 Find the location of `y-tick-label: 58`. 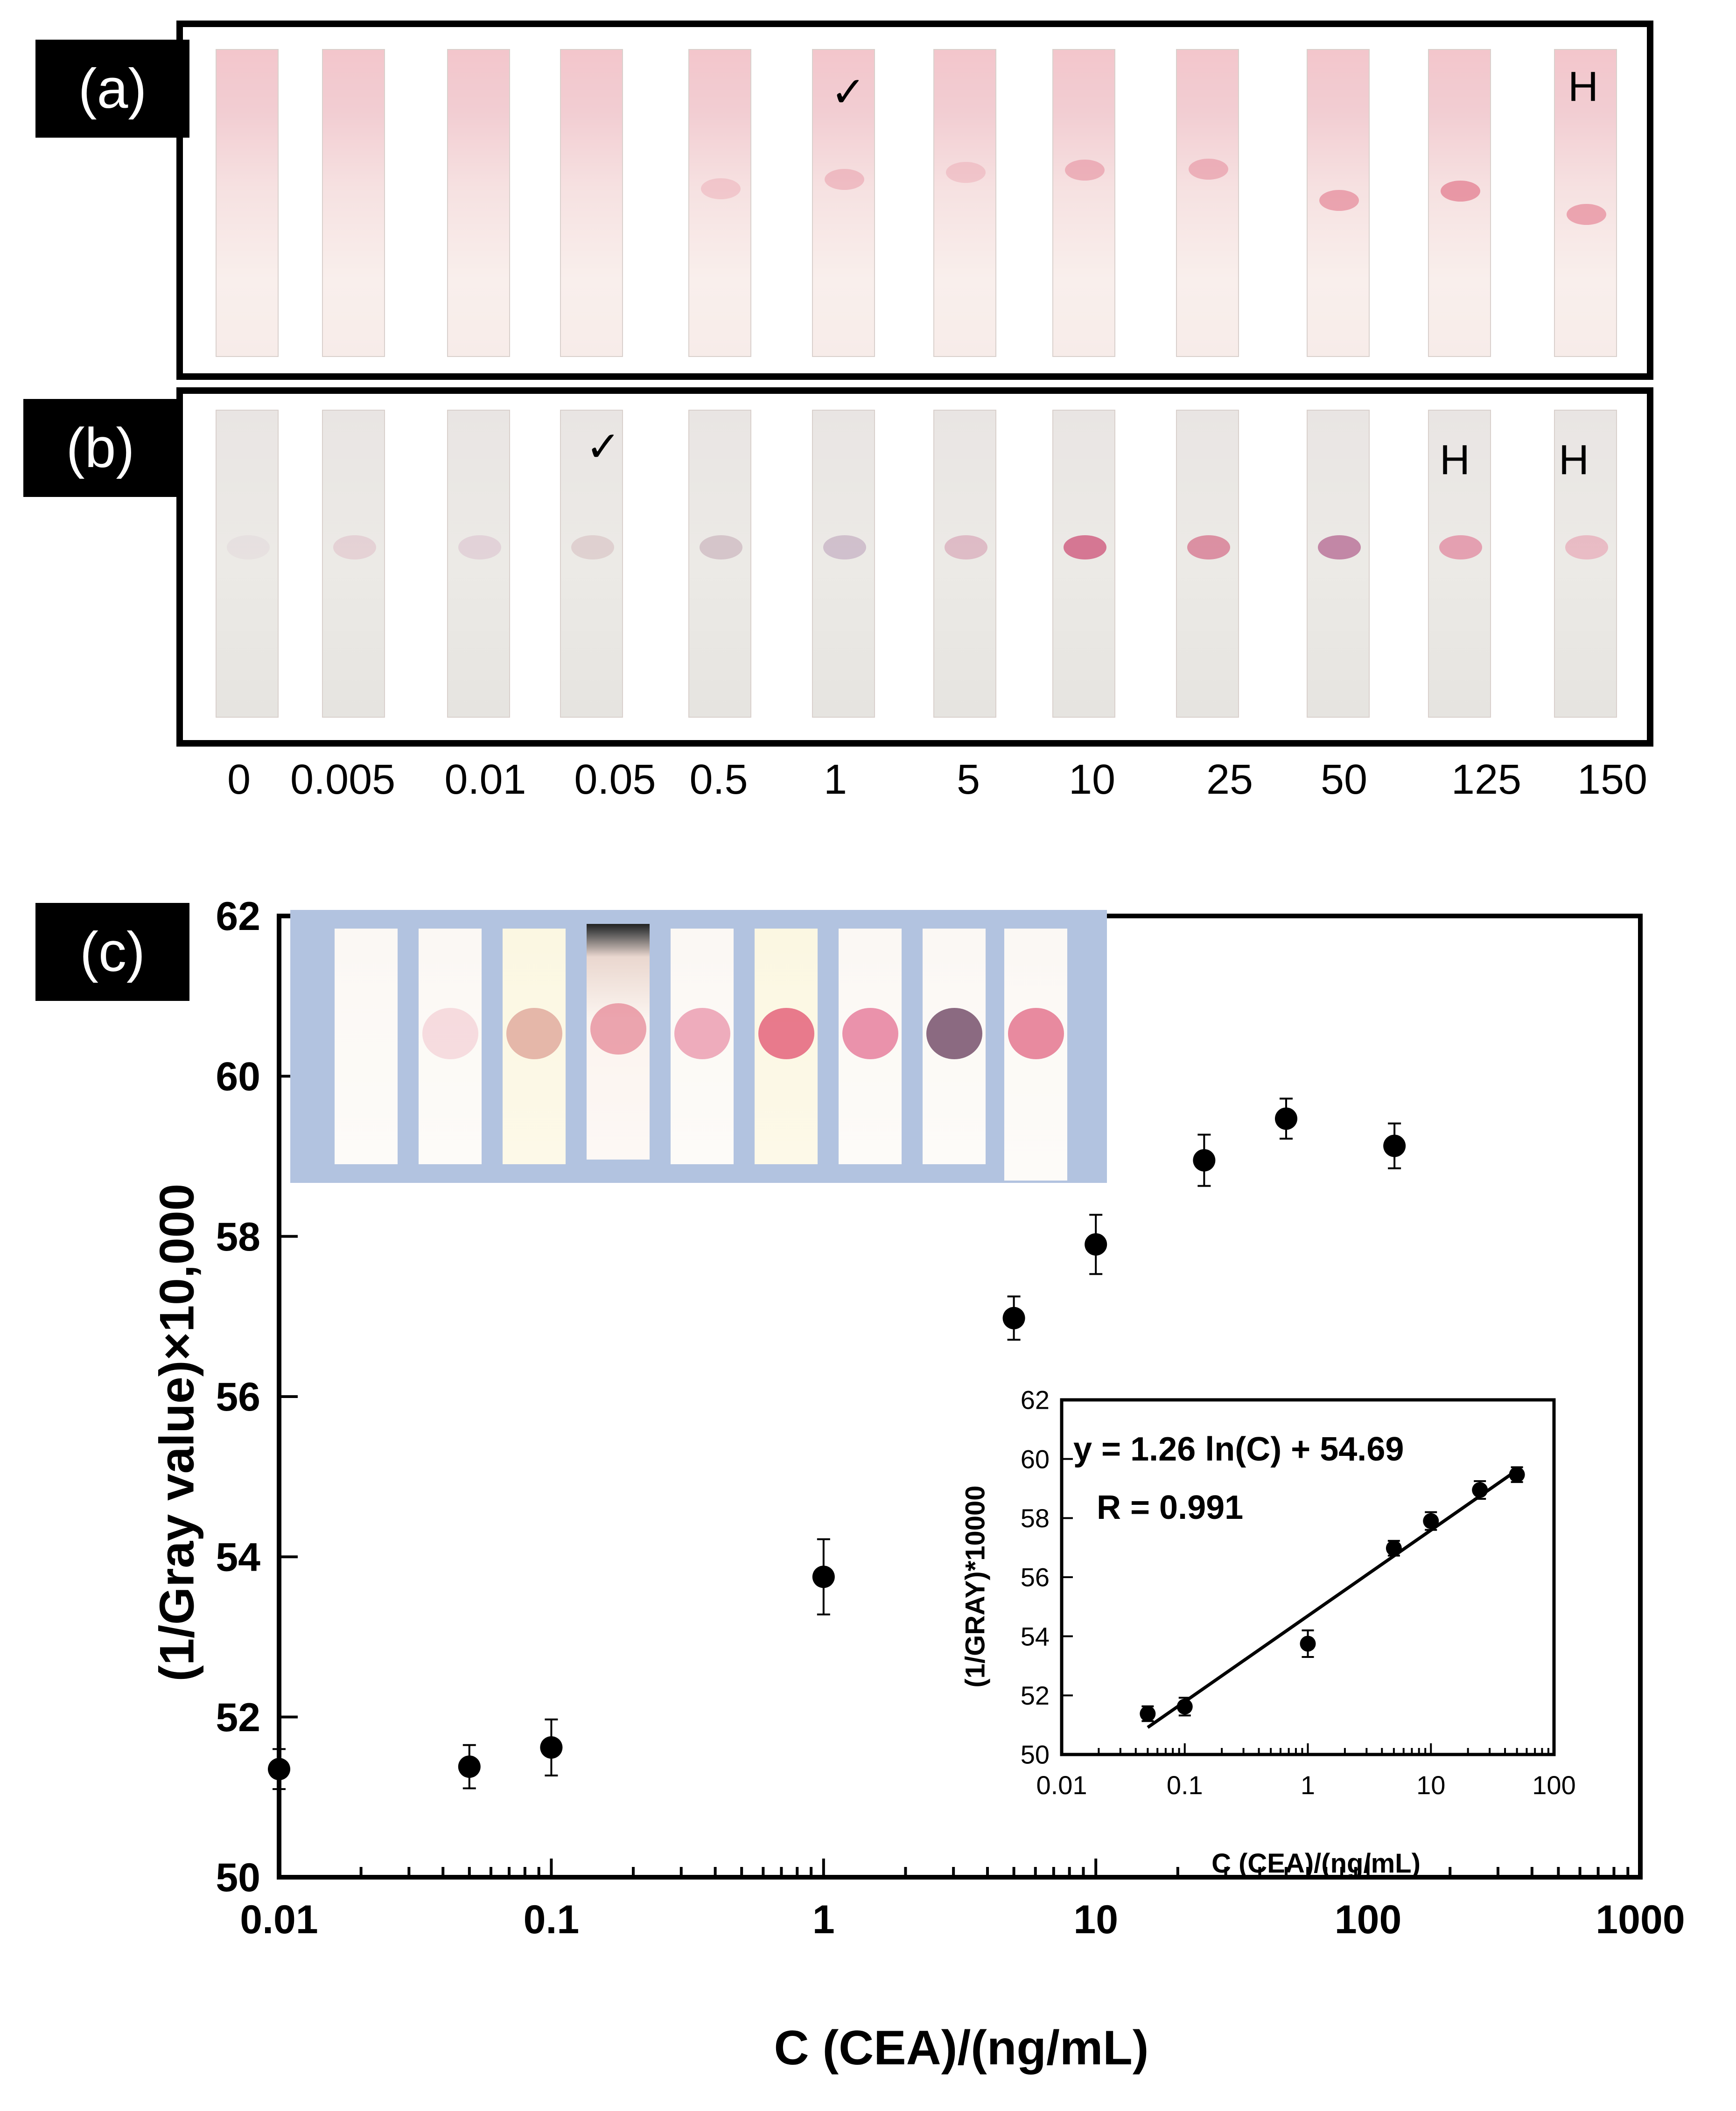

y-tick-label: 58 is located at coordinates (238, 1237).